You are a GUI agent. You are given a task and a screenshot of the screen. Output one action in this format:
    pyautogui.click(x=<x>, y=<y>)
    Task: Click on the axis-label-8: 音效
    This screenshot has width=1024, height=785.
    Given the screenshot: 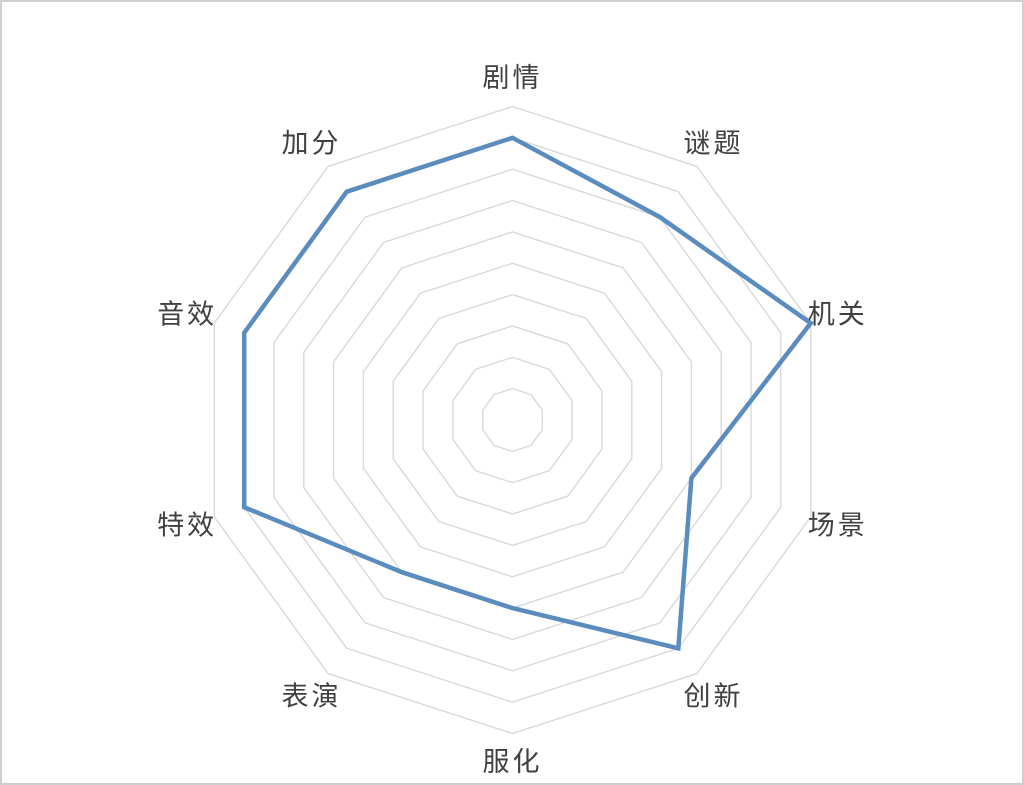 What is the action you would take?
    pyautogui.click(x=187, y=314)
    